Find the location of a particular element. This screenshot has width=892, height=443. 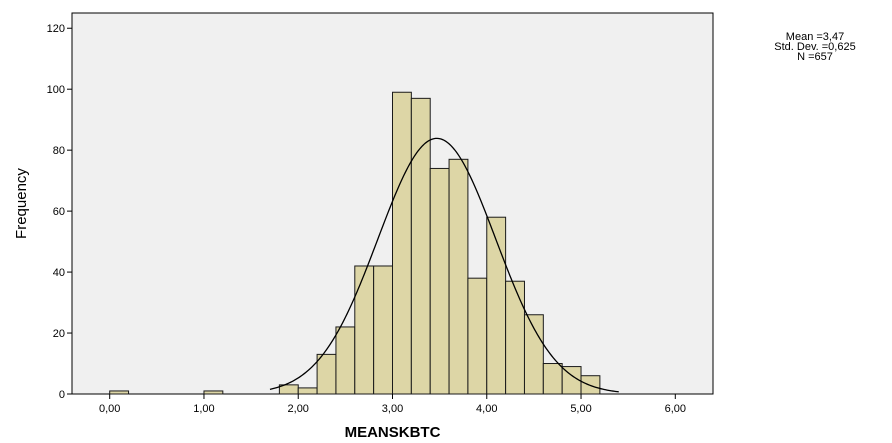

x-tick-label: 5,00 is located at coordinates (580, 409).